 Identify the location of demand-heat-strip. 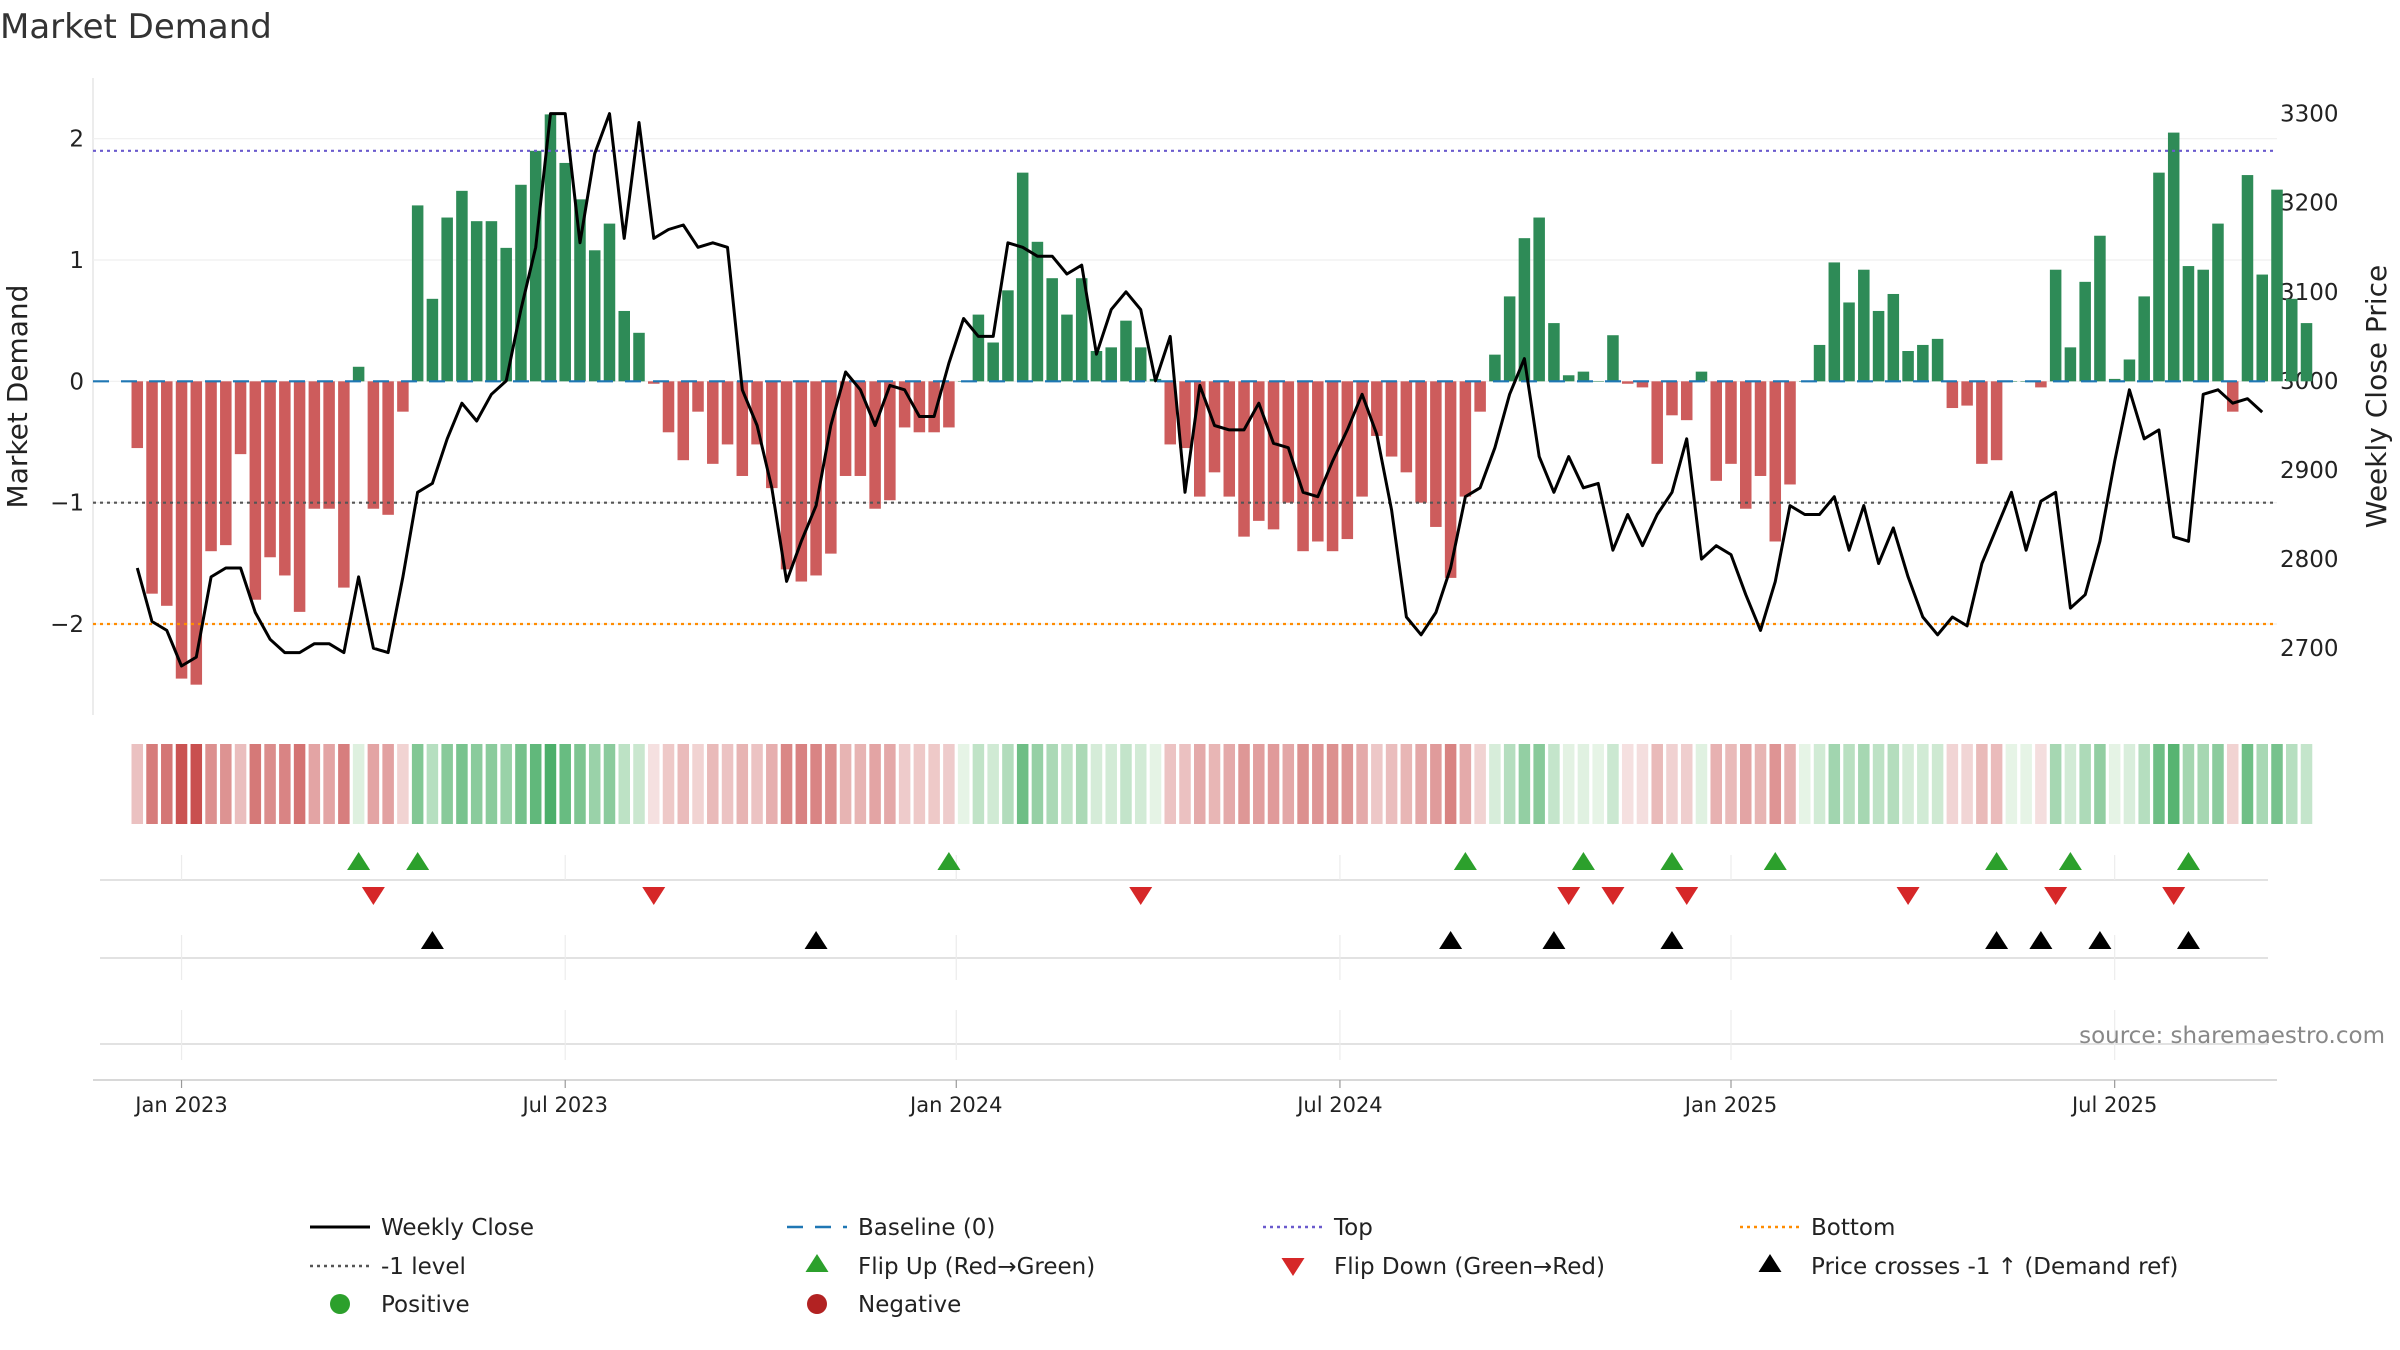
(1222, 784).